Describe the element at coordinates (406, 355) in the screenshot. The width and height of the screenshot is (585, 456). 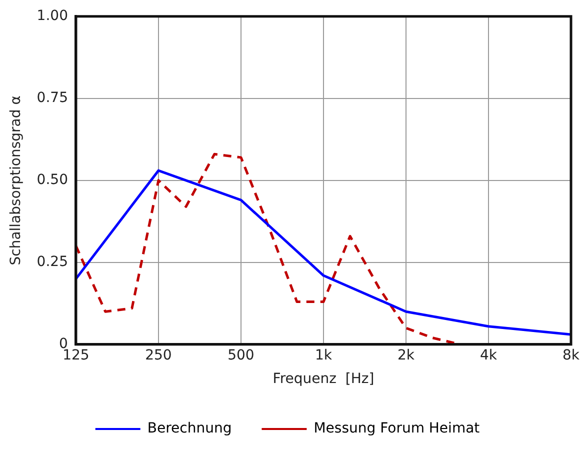
I see `x-tick-label: 2k` at that location.